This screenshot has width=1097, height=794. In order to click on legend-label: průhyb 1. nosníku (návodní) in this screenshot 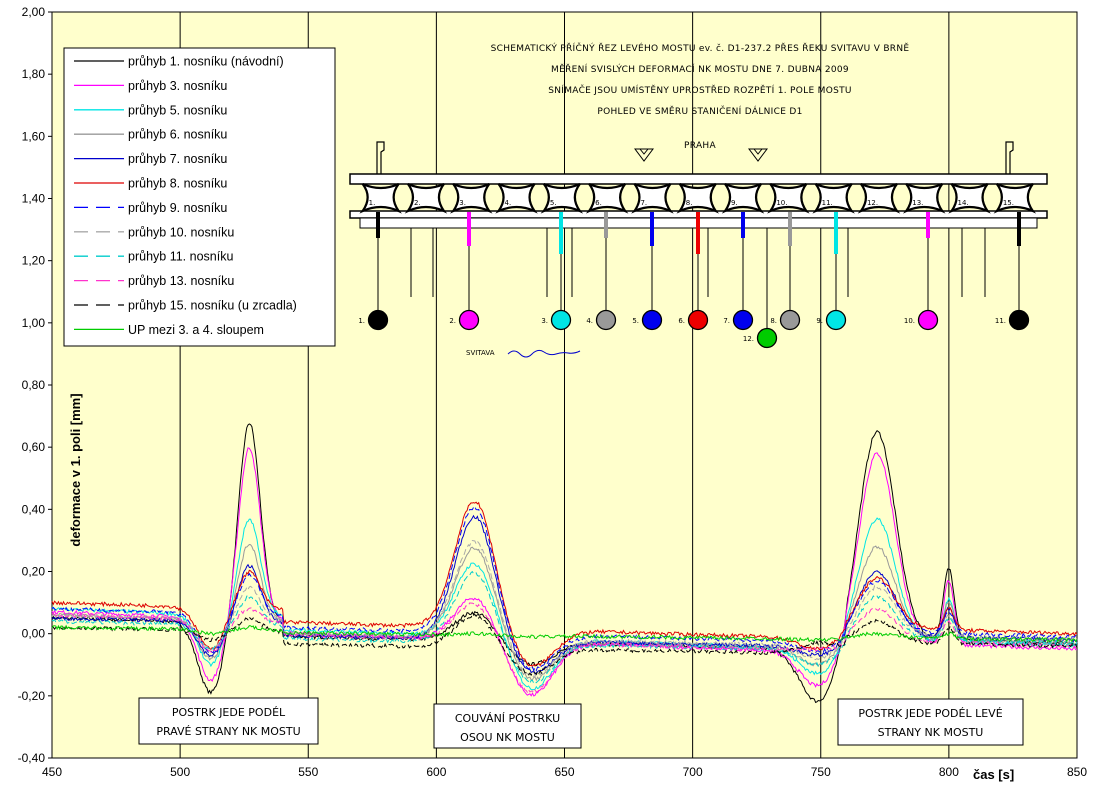, I will do `click(206, 62)`.